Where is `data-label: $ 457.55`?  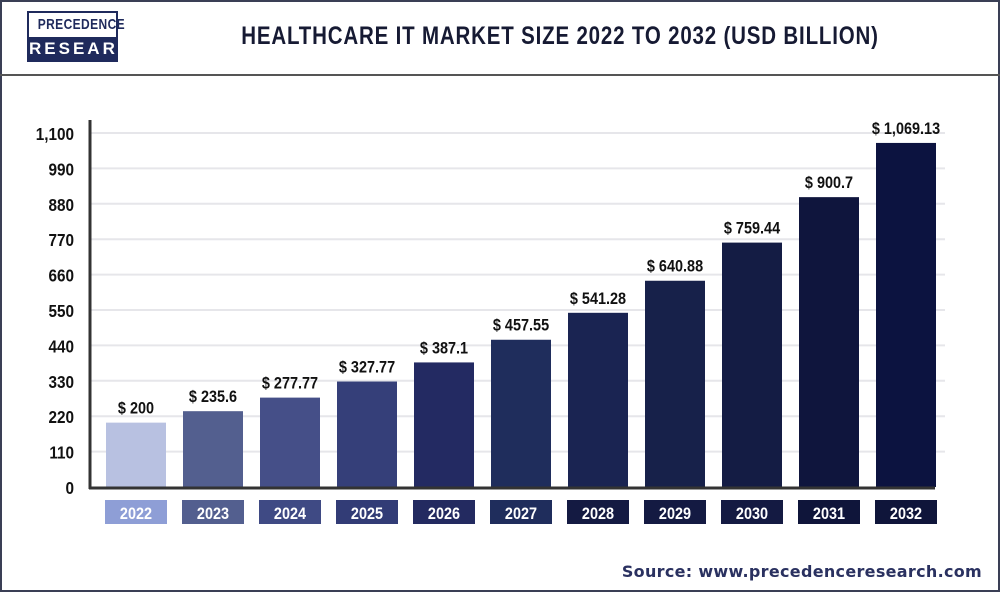
data-label: $ 457.55 is located at coordinates (521, 326).